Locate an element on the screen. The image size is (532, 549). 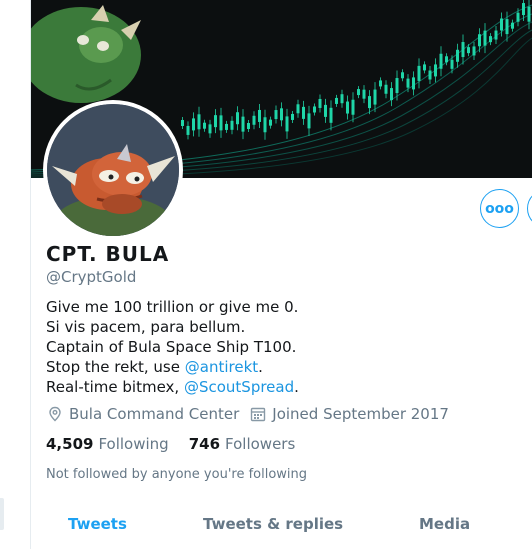
calendar-icon is located at coordinates (258, 414).